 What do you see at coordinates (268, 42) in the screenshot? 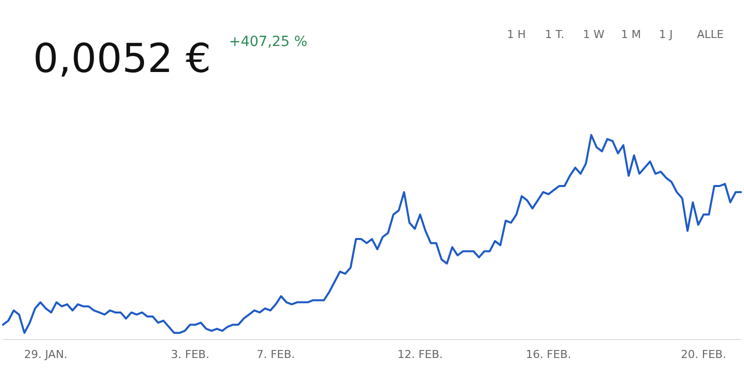
I see `chart-subtitle: +407,25 %` at bounding box center [268, 42].